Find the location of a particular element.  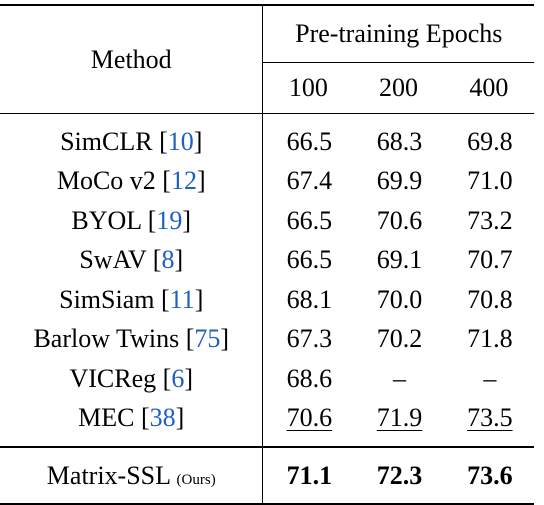

value-cell: 70.8 is located at coordinates (490, 299).